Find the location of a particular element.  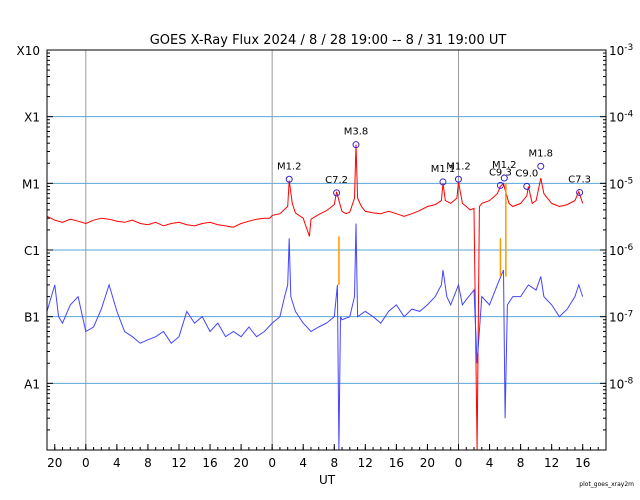

y-label-left: B1 is located at coordinates (32, 318).